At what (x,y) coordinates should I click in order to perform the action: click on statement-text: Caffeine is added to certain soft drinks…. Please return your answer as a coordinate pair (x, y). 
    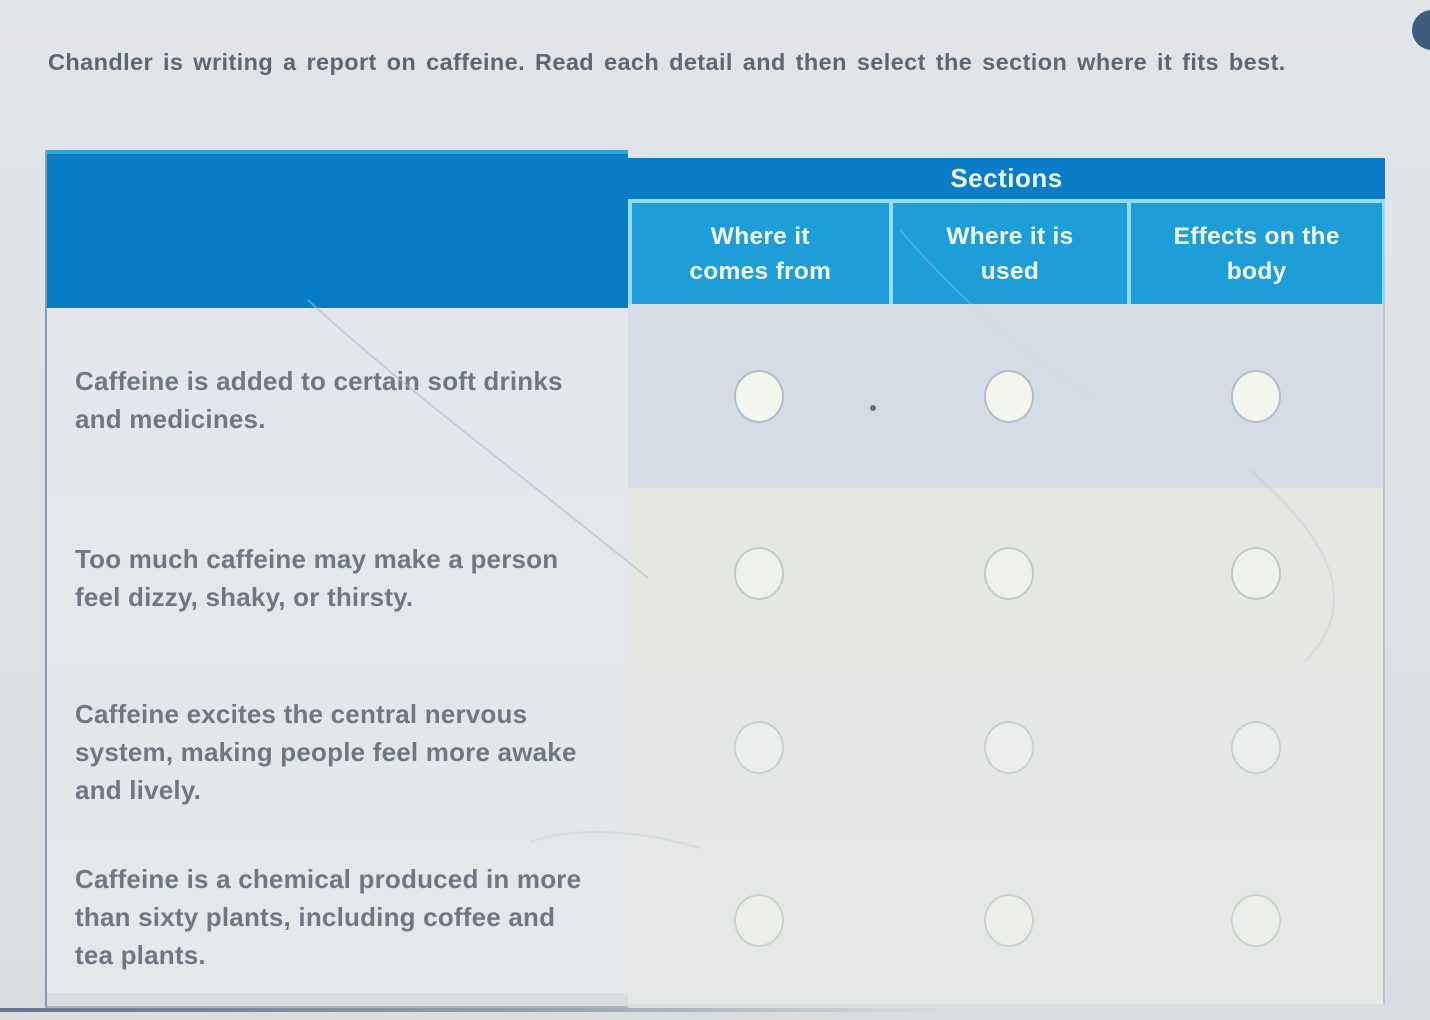
    Looking at the image, I should click on (319, 400).